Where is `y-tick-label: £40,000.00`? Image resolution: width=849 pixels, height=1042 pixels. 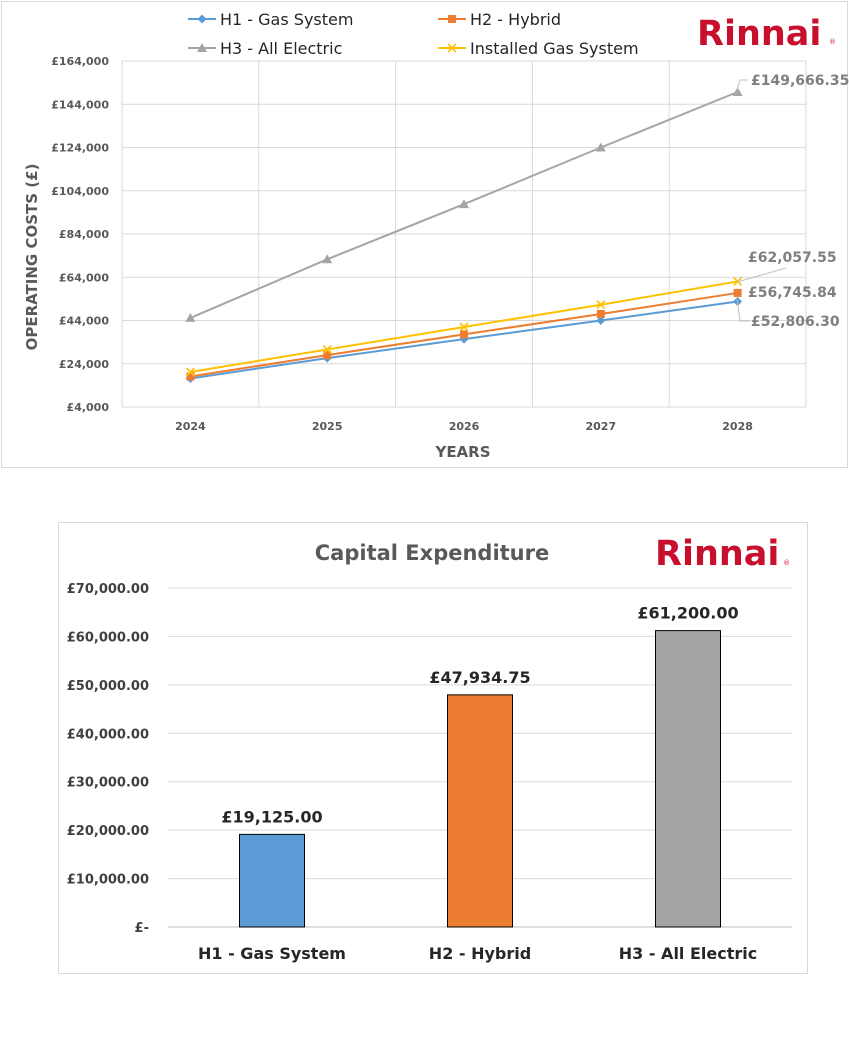
y-tick-label: £40,000.00 is located at coordinates (108, 734).